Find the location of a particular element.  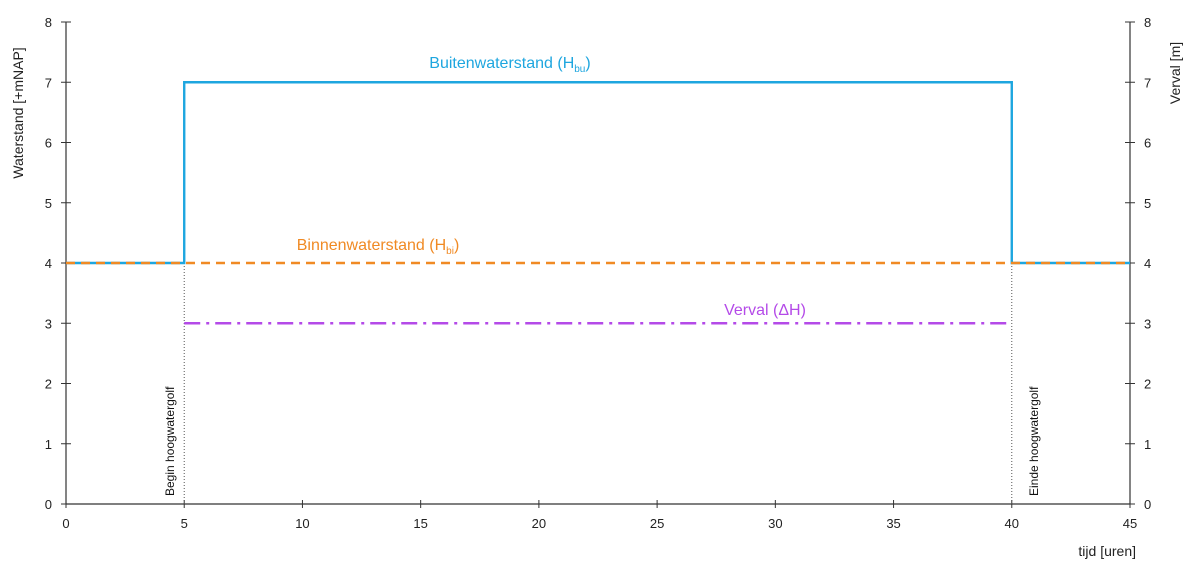

y-tick-label-right: 2 is located at coordinates (1147, 384).